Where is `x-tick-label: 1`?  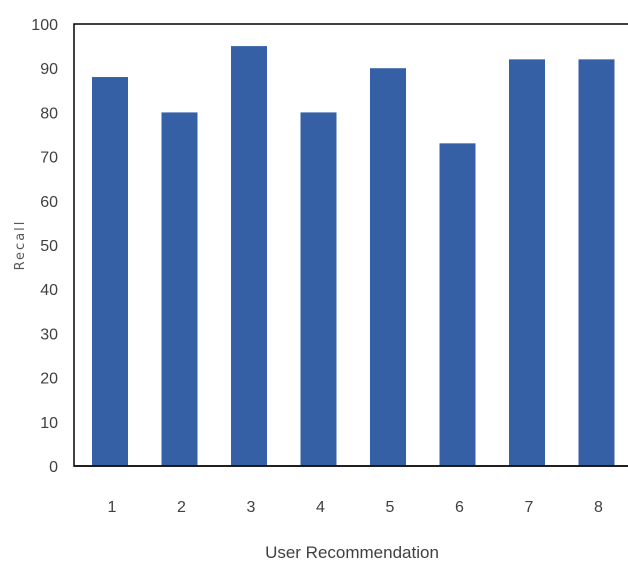 x-tick-label: 1 is located at coordinates (112, 507).